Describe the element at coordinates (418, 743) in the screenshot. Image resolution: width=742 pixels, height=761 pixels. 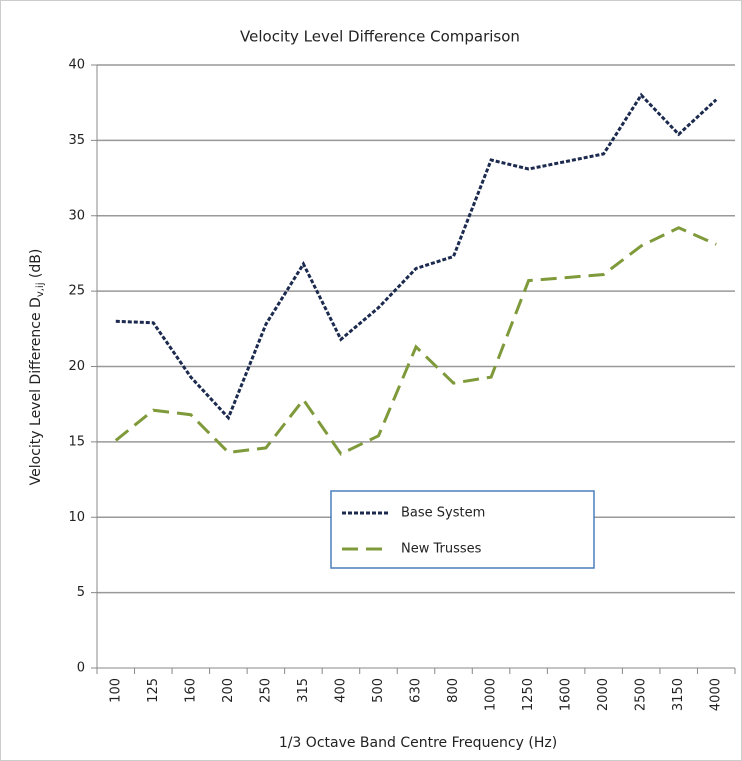
I see `x-axis-label: 1/3 Octave Band Centre Frequency (Hz)` at that location.